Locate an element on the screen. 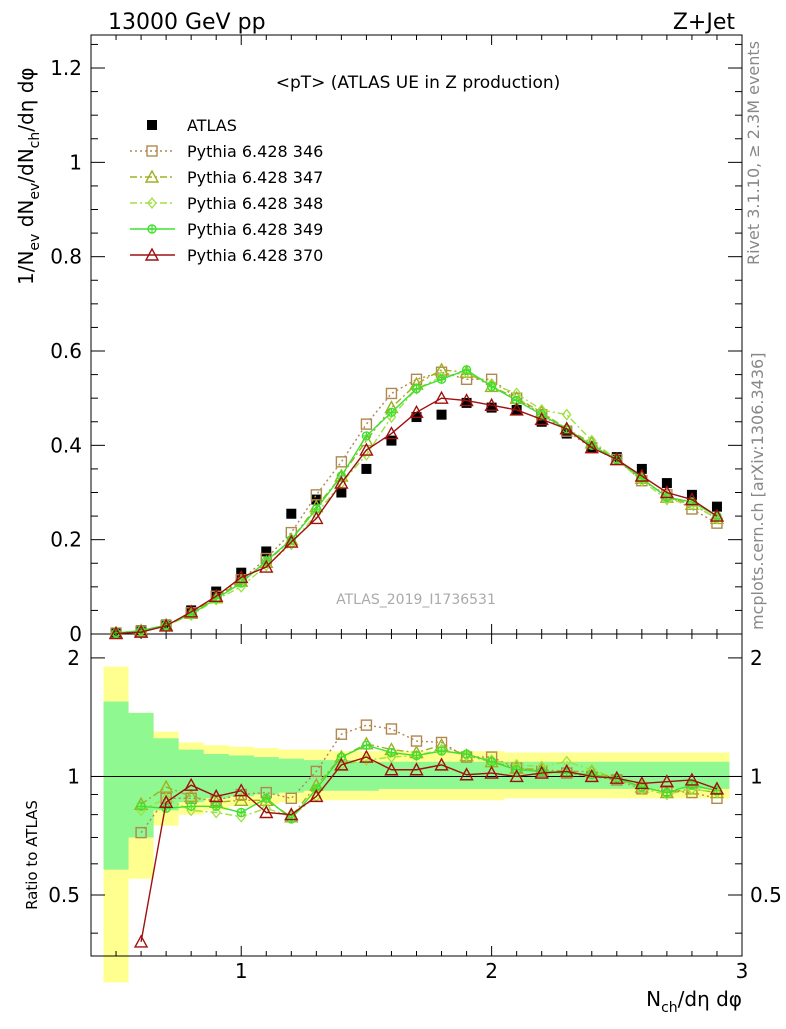 The image size is (786, 1029). ratio-y-tick-label: 0.5 is located at coordinates (64, 895).